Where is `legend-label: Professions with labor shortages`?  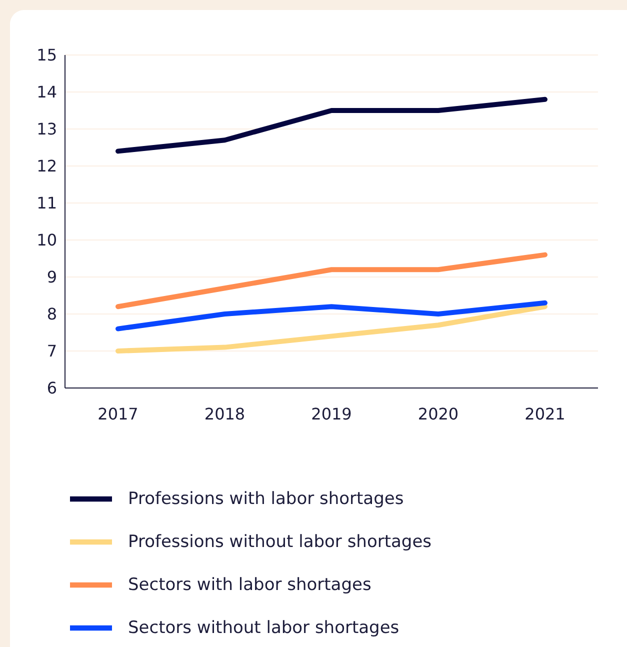
legend-label: Professions with labor shortages is located at coordinates (266, 499).